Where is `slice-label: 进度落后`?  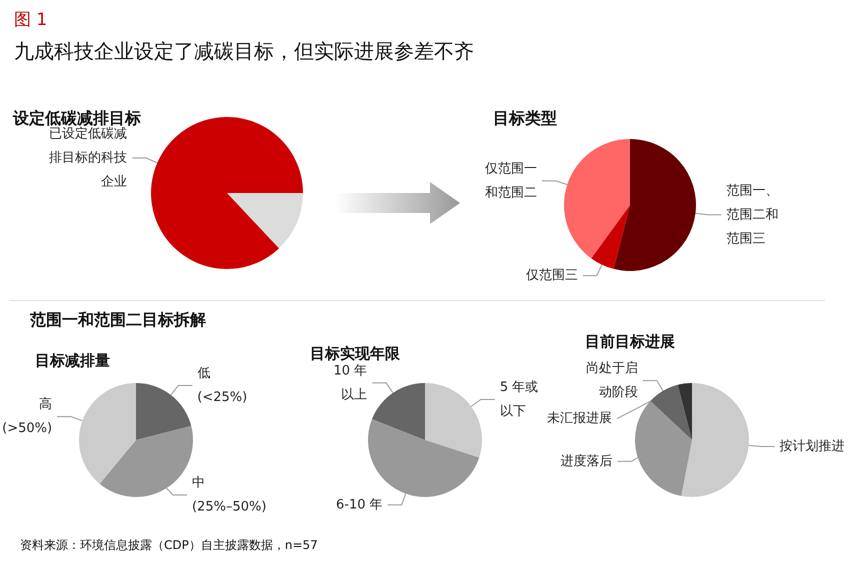 slice-label: 进度落后 is located at coordinates (586, 460).